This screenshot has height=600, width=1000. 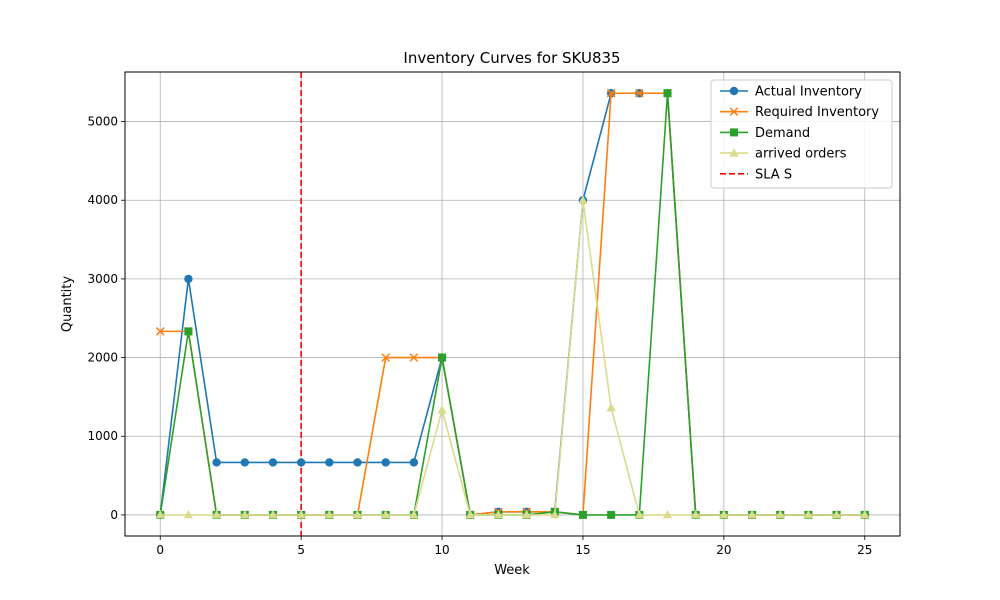 What do you see at coordinates (441, 550) in the screenshot?
I see `x-tick-label: 10` at bounding box center [441, 550].